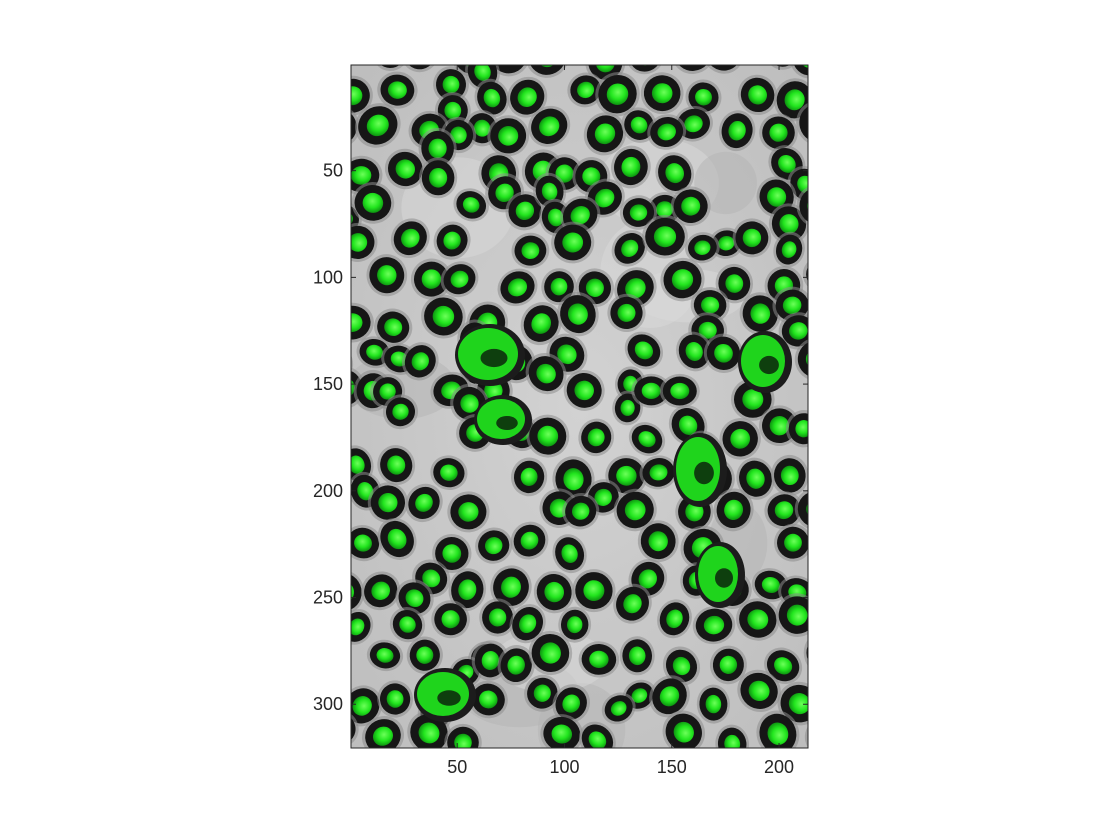 This screenshot has height=840, width=1120. What do you see at coordinates (725, 183) in the screenshot?
I see `background-blotch` at bounding box center [725, 183].